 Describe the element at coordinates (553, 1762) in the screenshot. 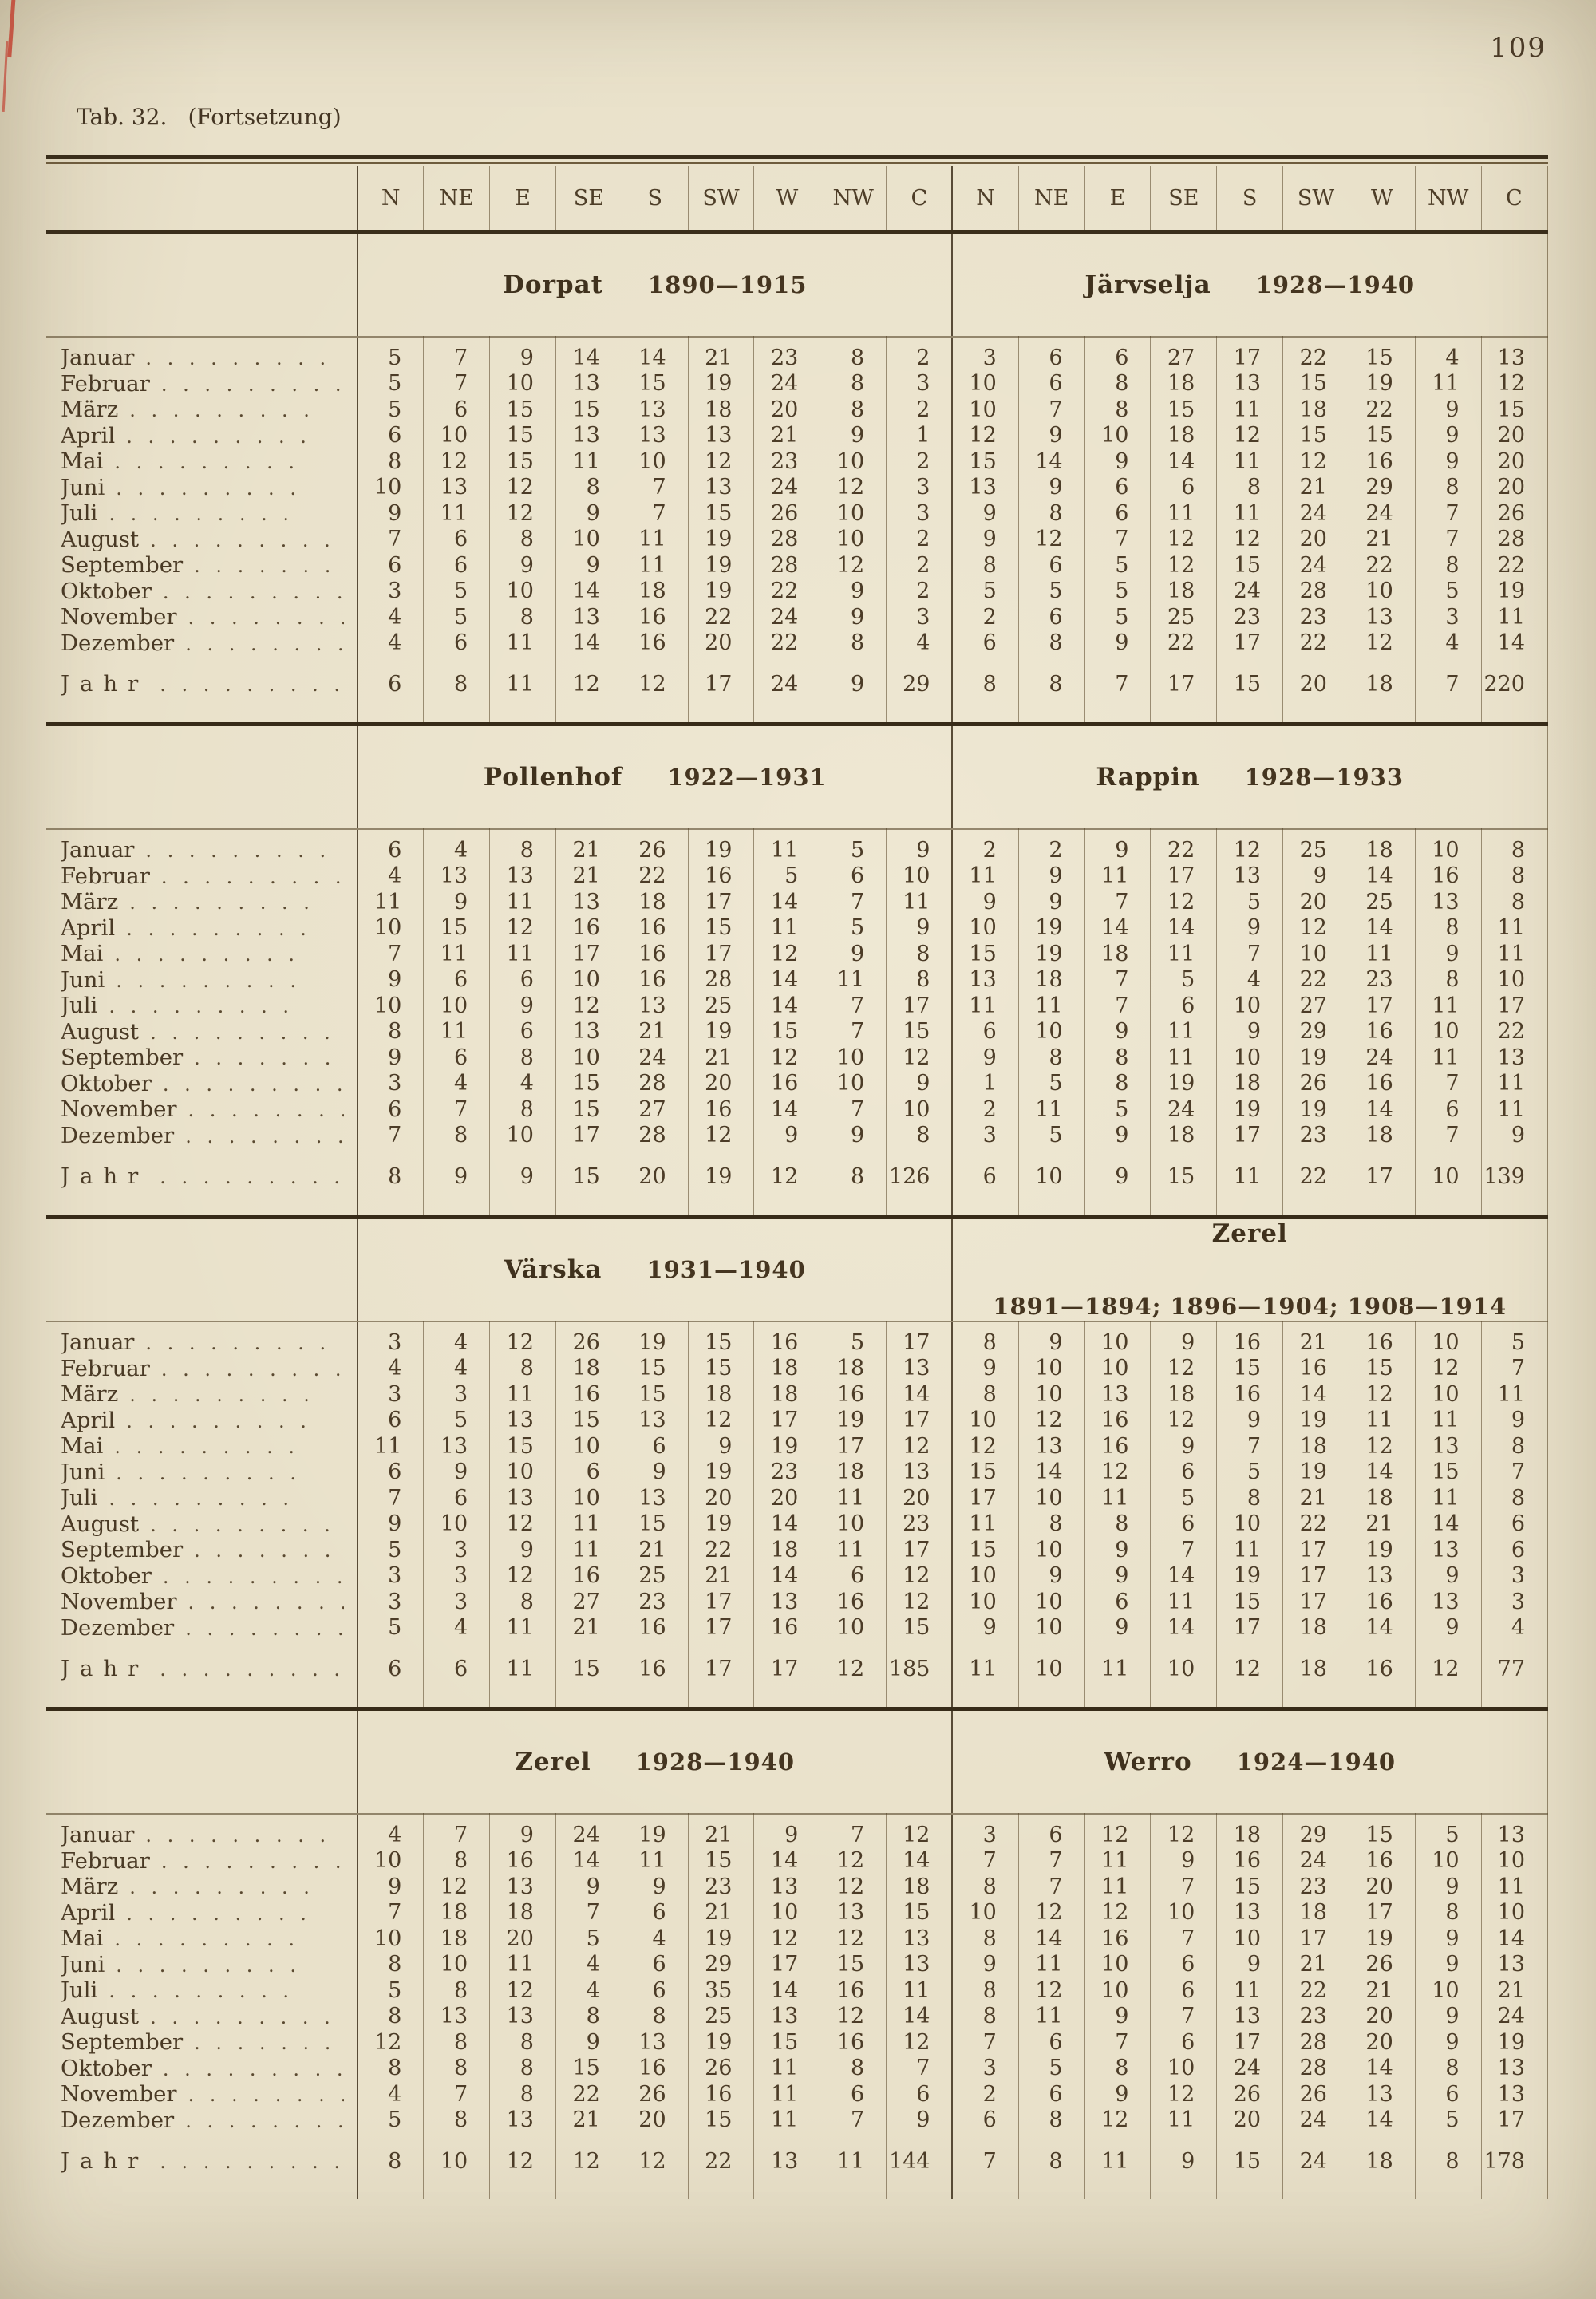

I see `station-name: Zerel` at that location.